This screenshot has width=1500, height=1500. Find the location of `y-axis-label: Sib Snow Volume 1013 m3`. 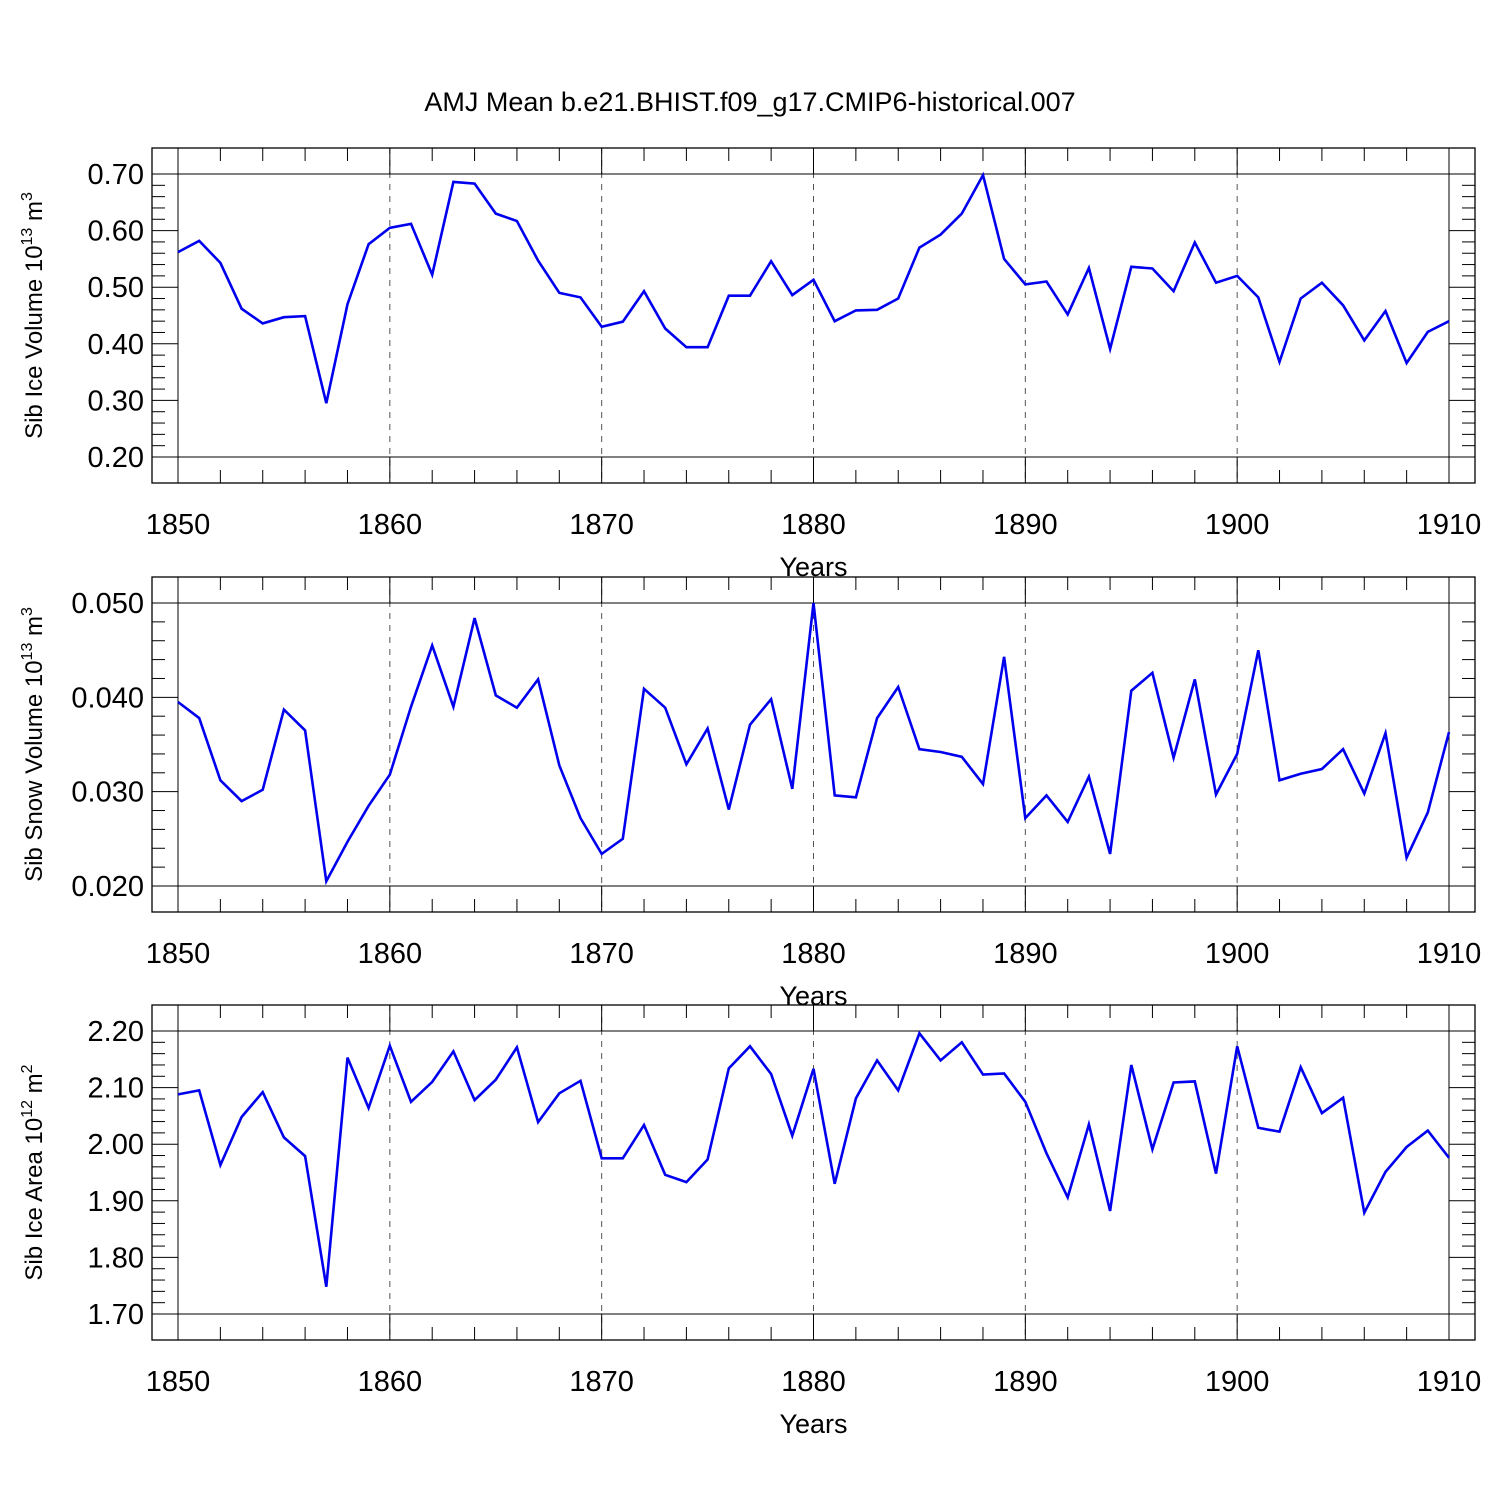

y-axis-label: Sib Snow Volume 1013 m3 is located at coordinates (33, 744).